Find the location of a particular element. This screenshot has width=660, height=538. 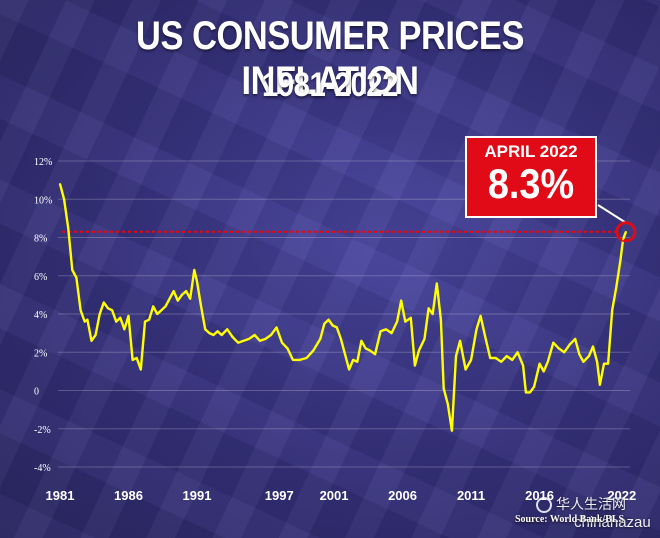

callout-value: 8.3% is located at coordinates (531, 183).